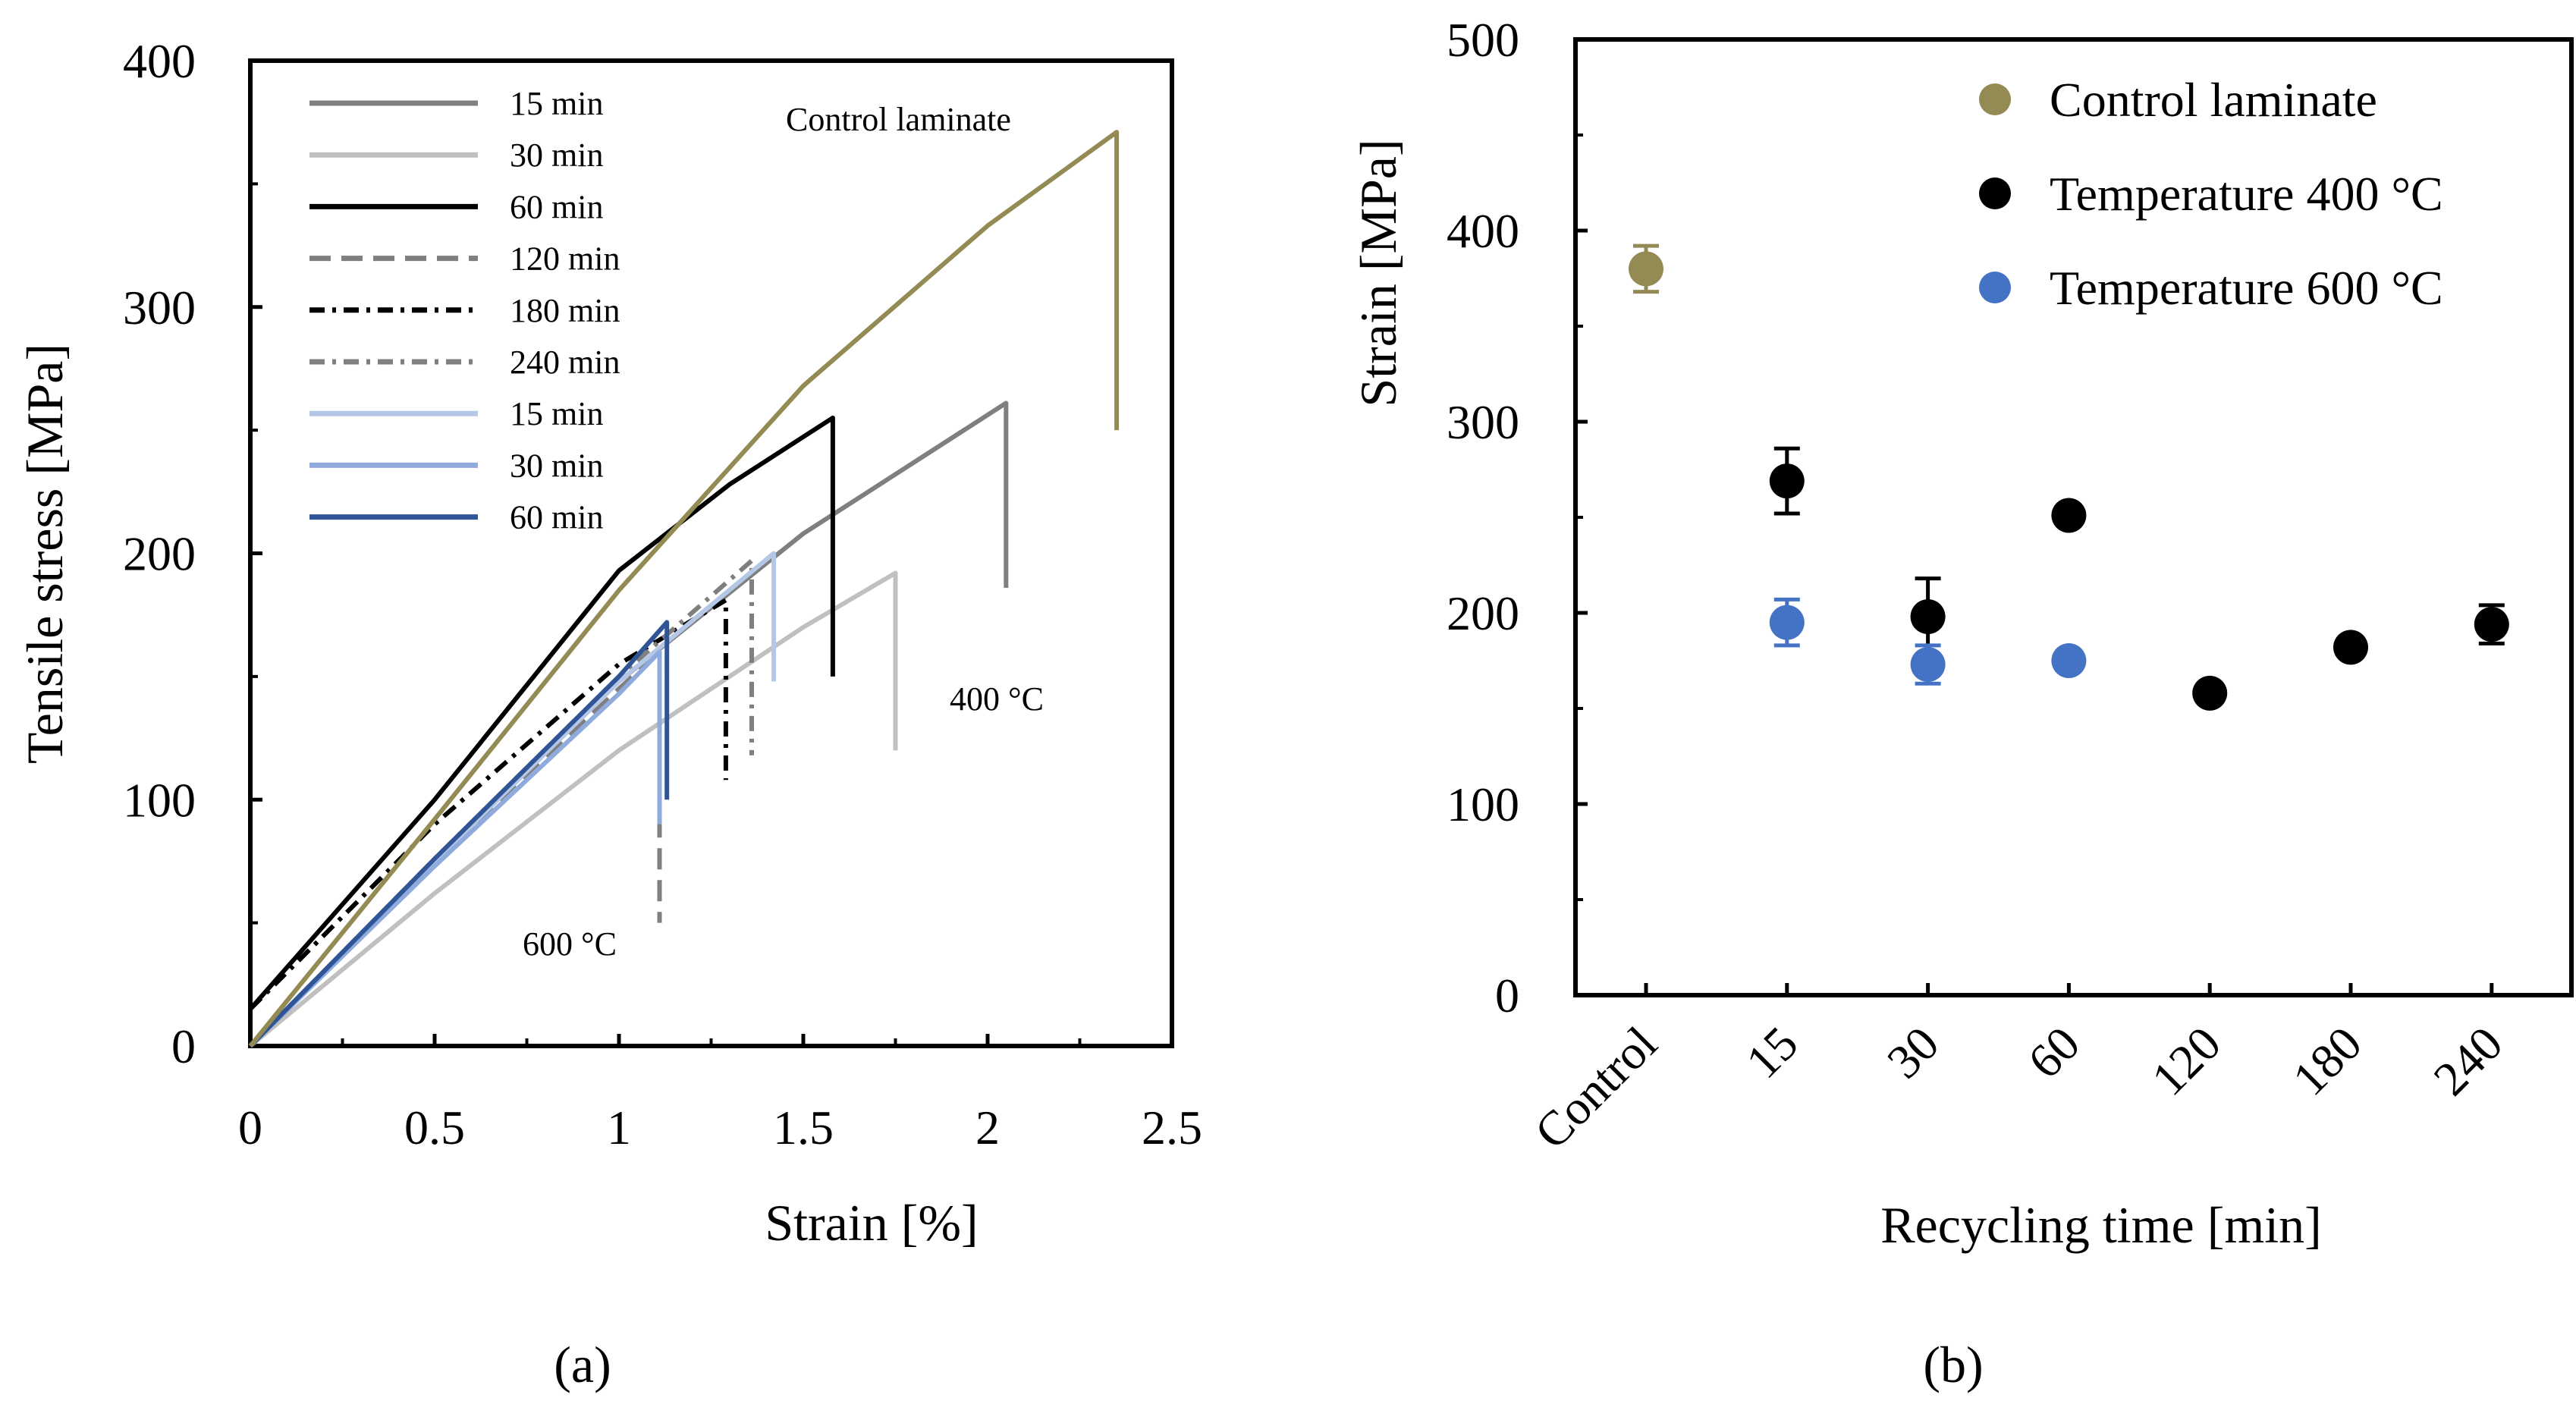 The height and width of the screenshot is (1404, 2576). Describe the element at coordinates (565, 310) in the screenshot. I see `legend-label-a: 180 min` at that location.